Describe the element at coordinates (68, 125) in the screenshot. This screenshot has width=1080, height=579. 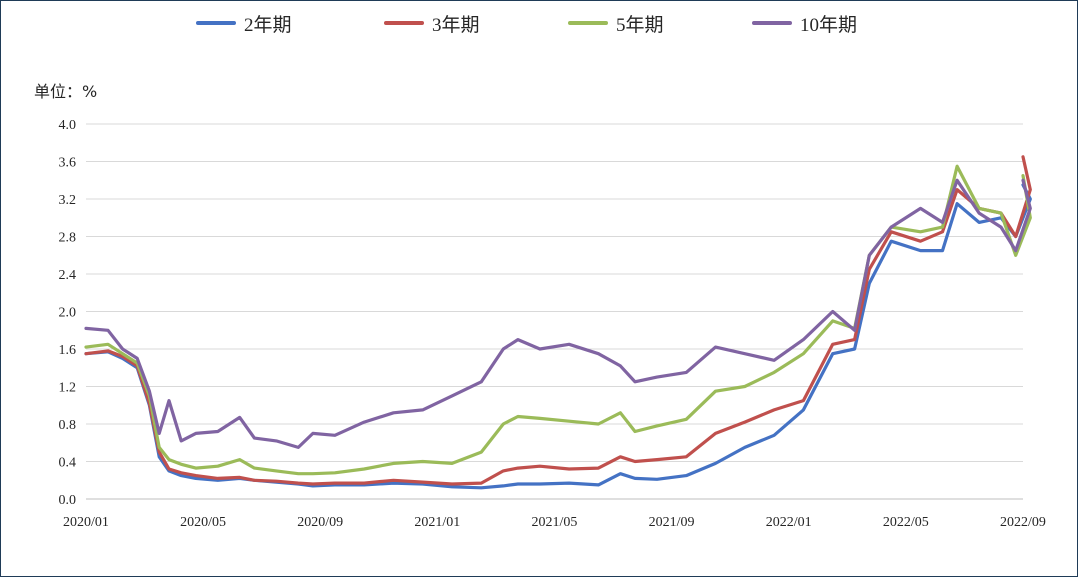
I see `y-tick-label: 4.0` at that location.